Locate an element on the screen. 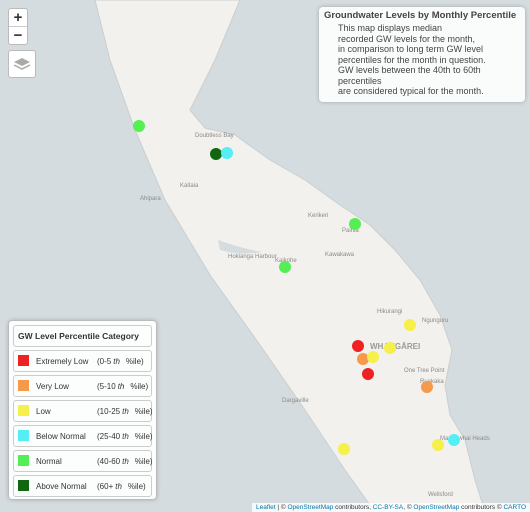 The width and height of the screenshot is (530, 512). legend-range: (25-40 th %ile) is located at coordinates (125, 436).